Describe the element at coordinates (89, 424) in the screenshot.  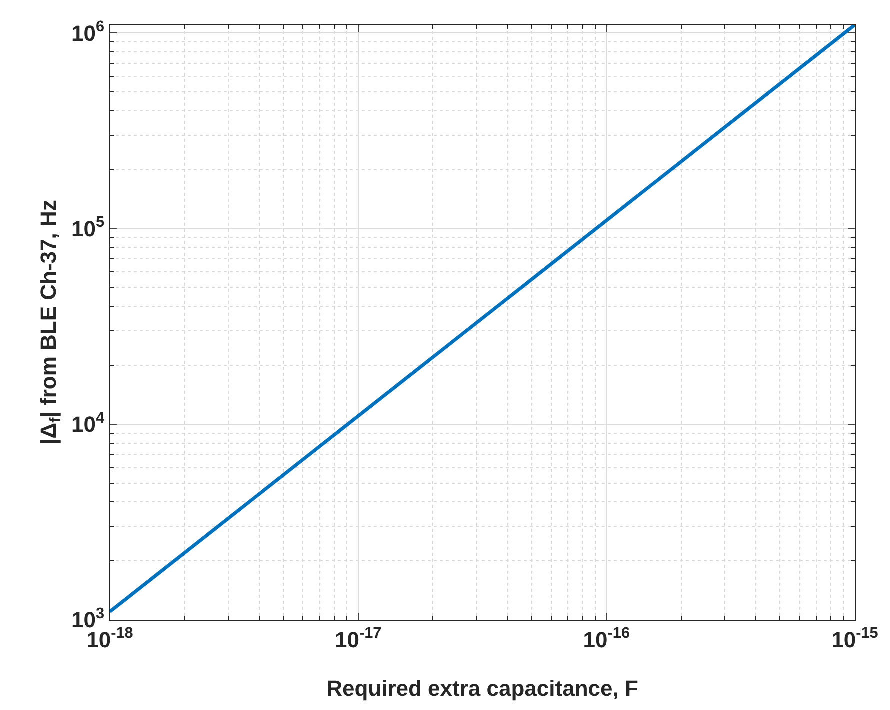
I see `y-tick-label: 10$^{4}$` at that location.